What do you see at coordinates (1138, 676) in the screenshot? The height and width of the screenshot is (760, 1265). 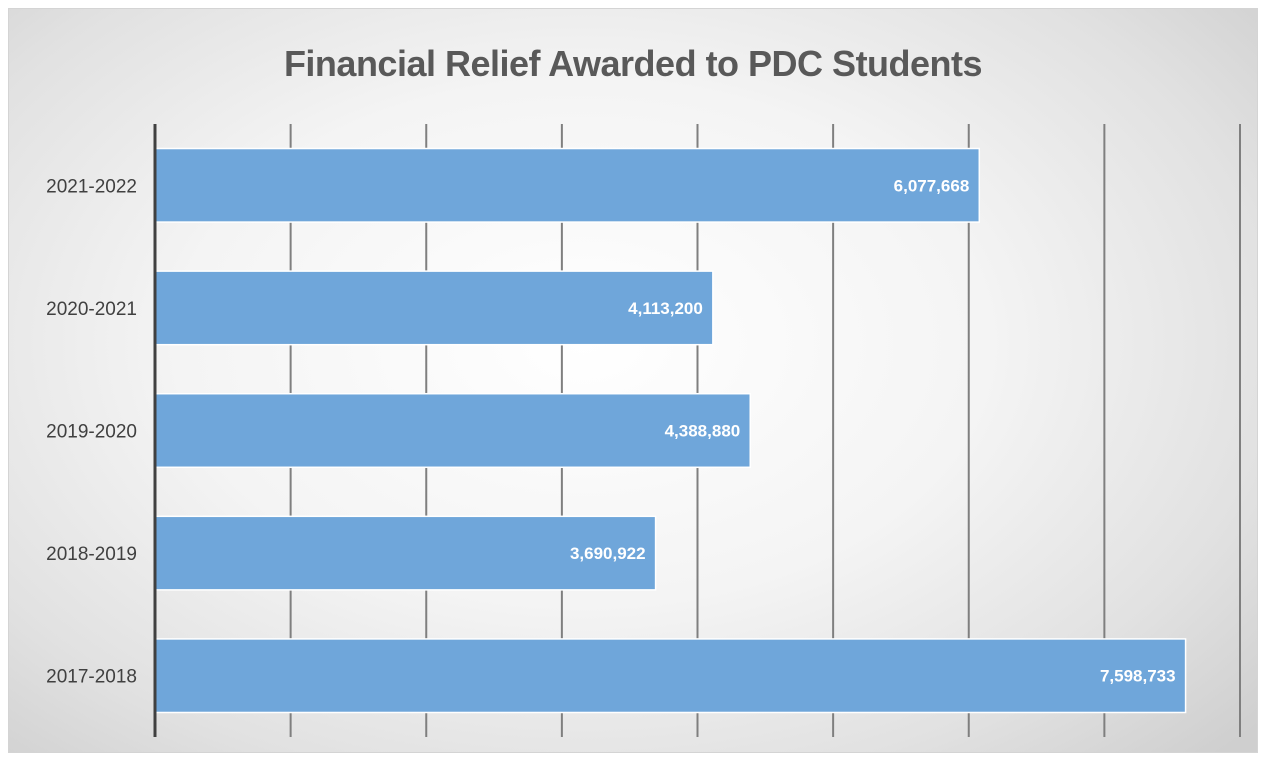 I see `data-label-2017-2018: 7,598,733` at bounding box center [1138, 676].